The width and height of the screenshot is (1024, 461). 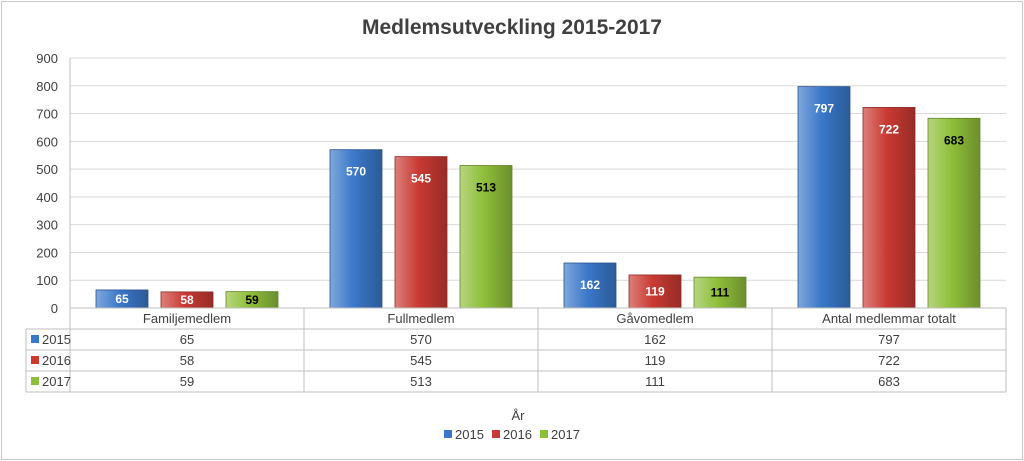 What do you see at coordinates (889, 381) in the screenshot?
I see `table-cell: 683` at bounding box center [889, 381].